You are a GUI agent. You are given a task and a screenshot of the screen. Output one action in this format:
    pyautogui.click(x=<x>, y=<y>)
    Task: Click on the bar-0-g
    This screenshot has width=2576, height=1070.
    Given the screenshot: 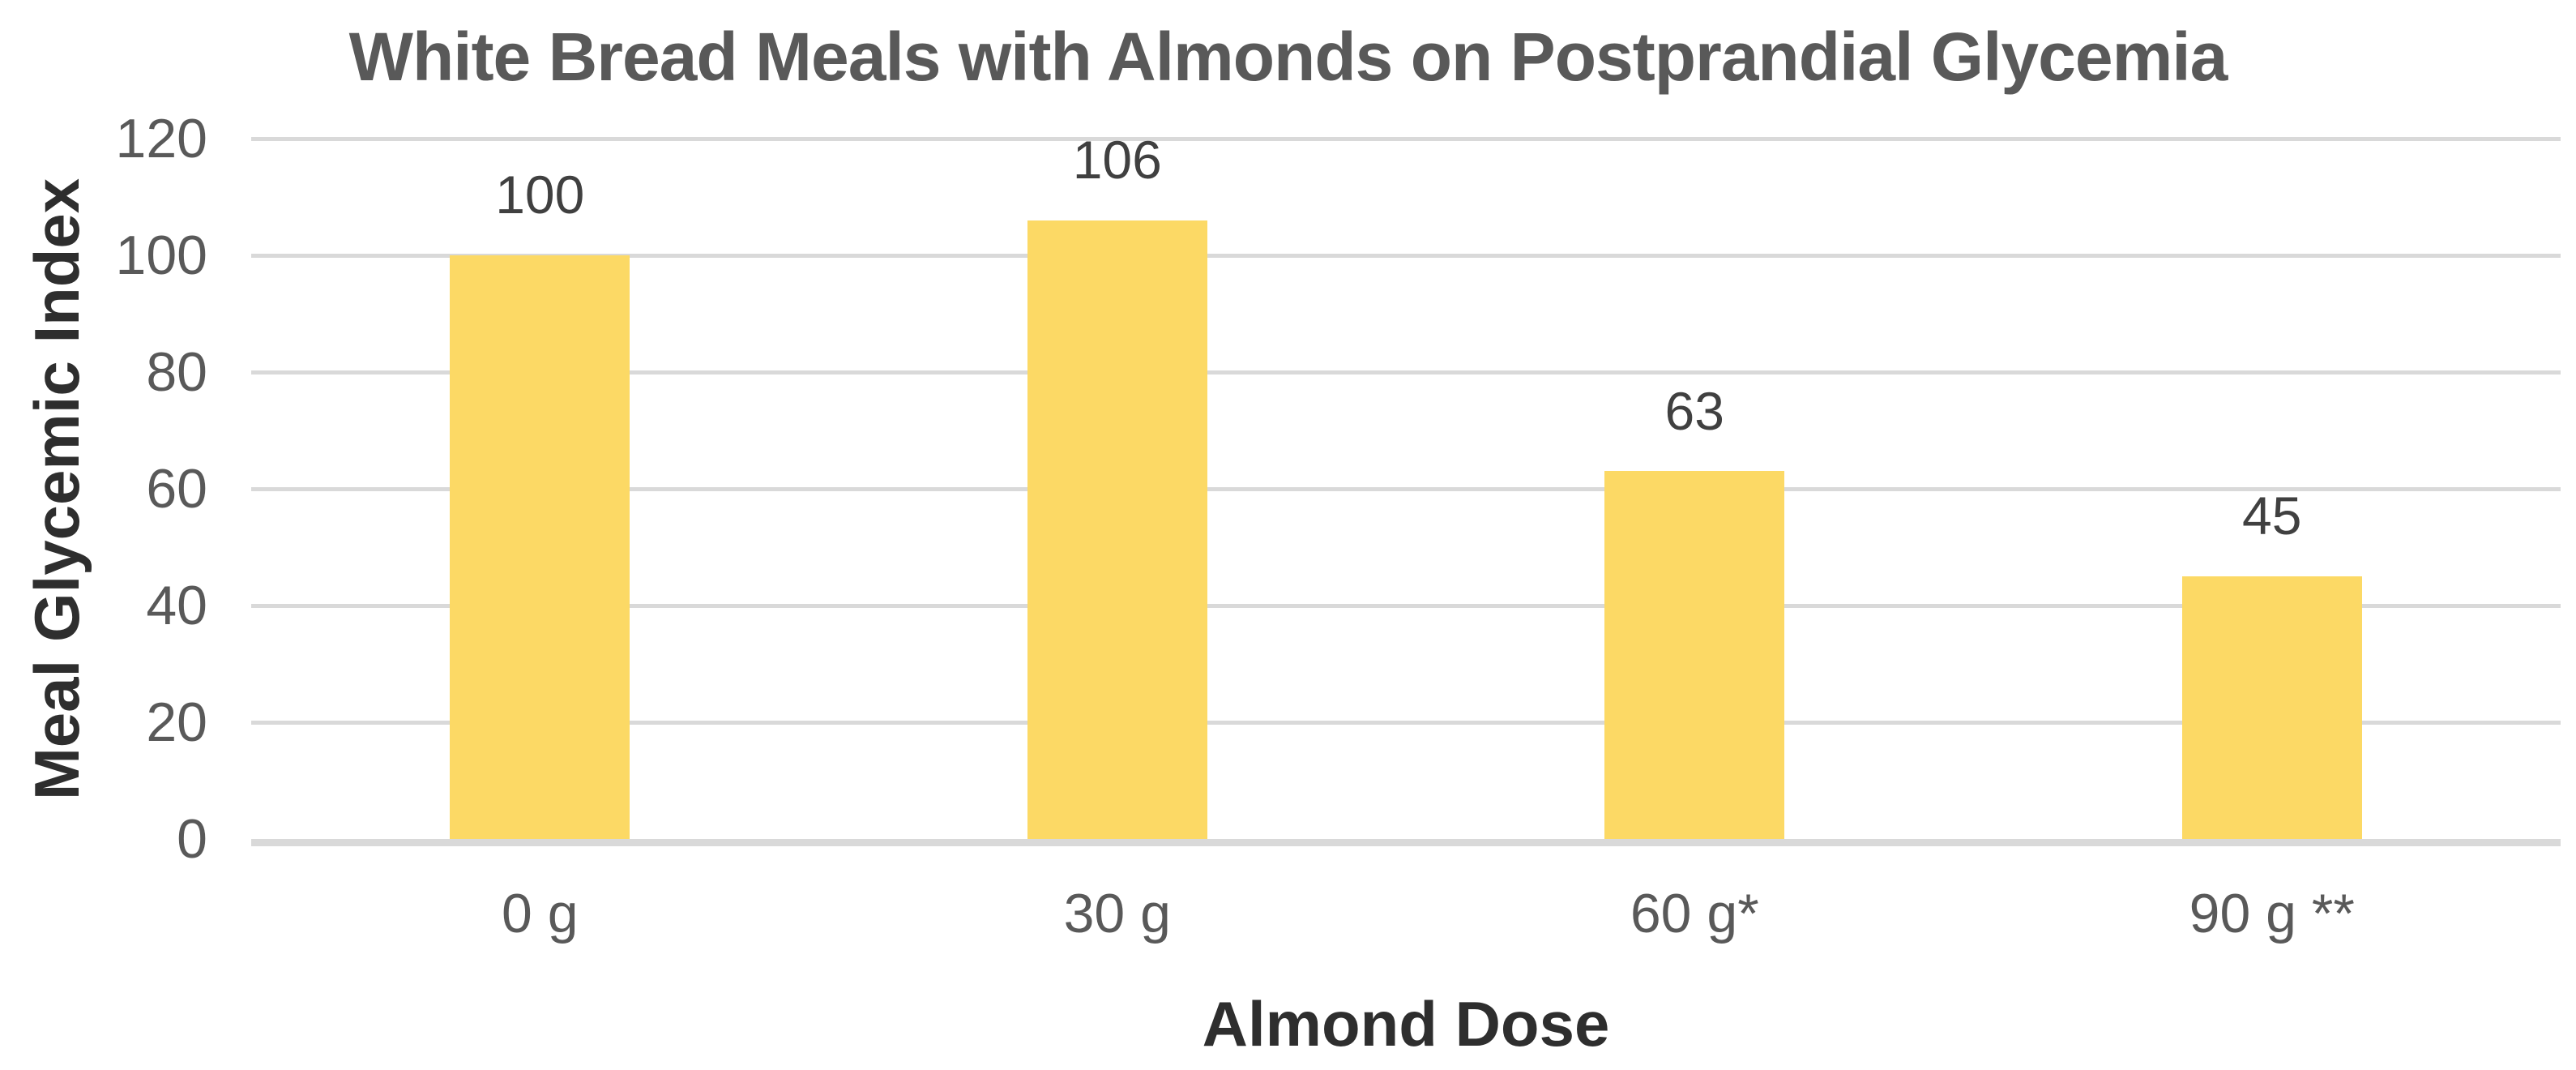 What is the action you would take?
    pyautogui.click(x=540, y=547)
    